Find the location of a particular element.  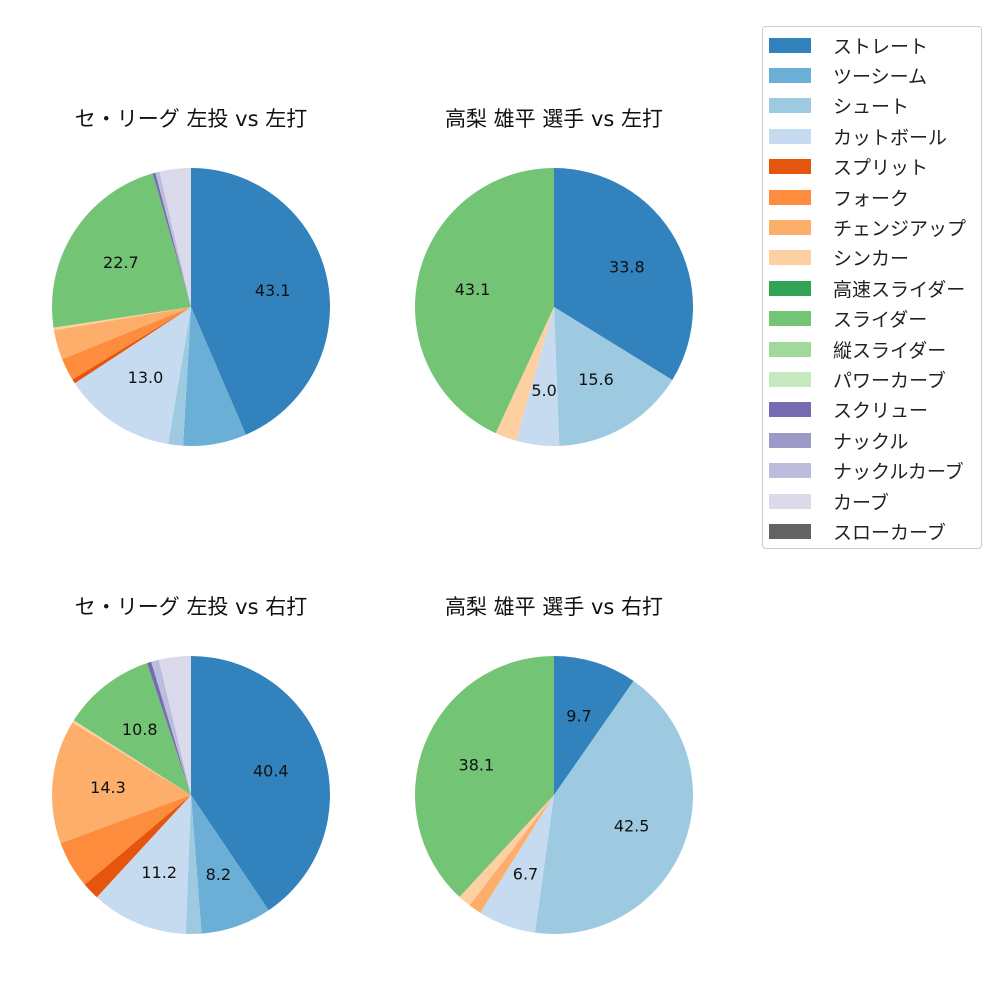

legend-label: 縦スライダー is located at coordinates (890, 350).